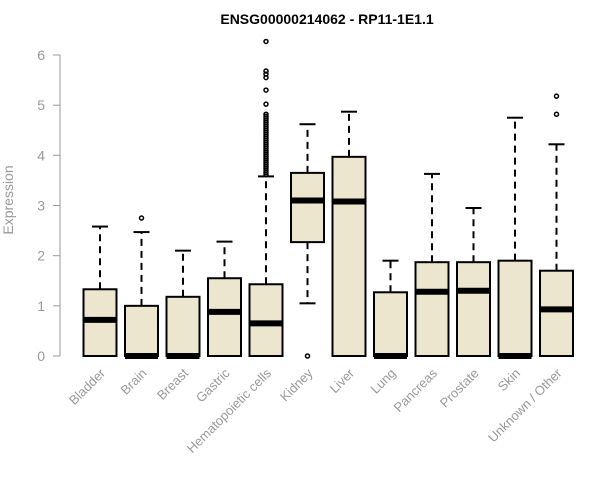 This screenshot has height=500, width=600. I want to click on box-body-unknown-other, so click(556, 313).